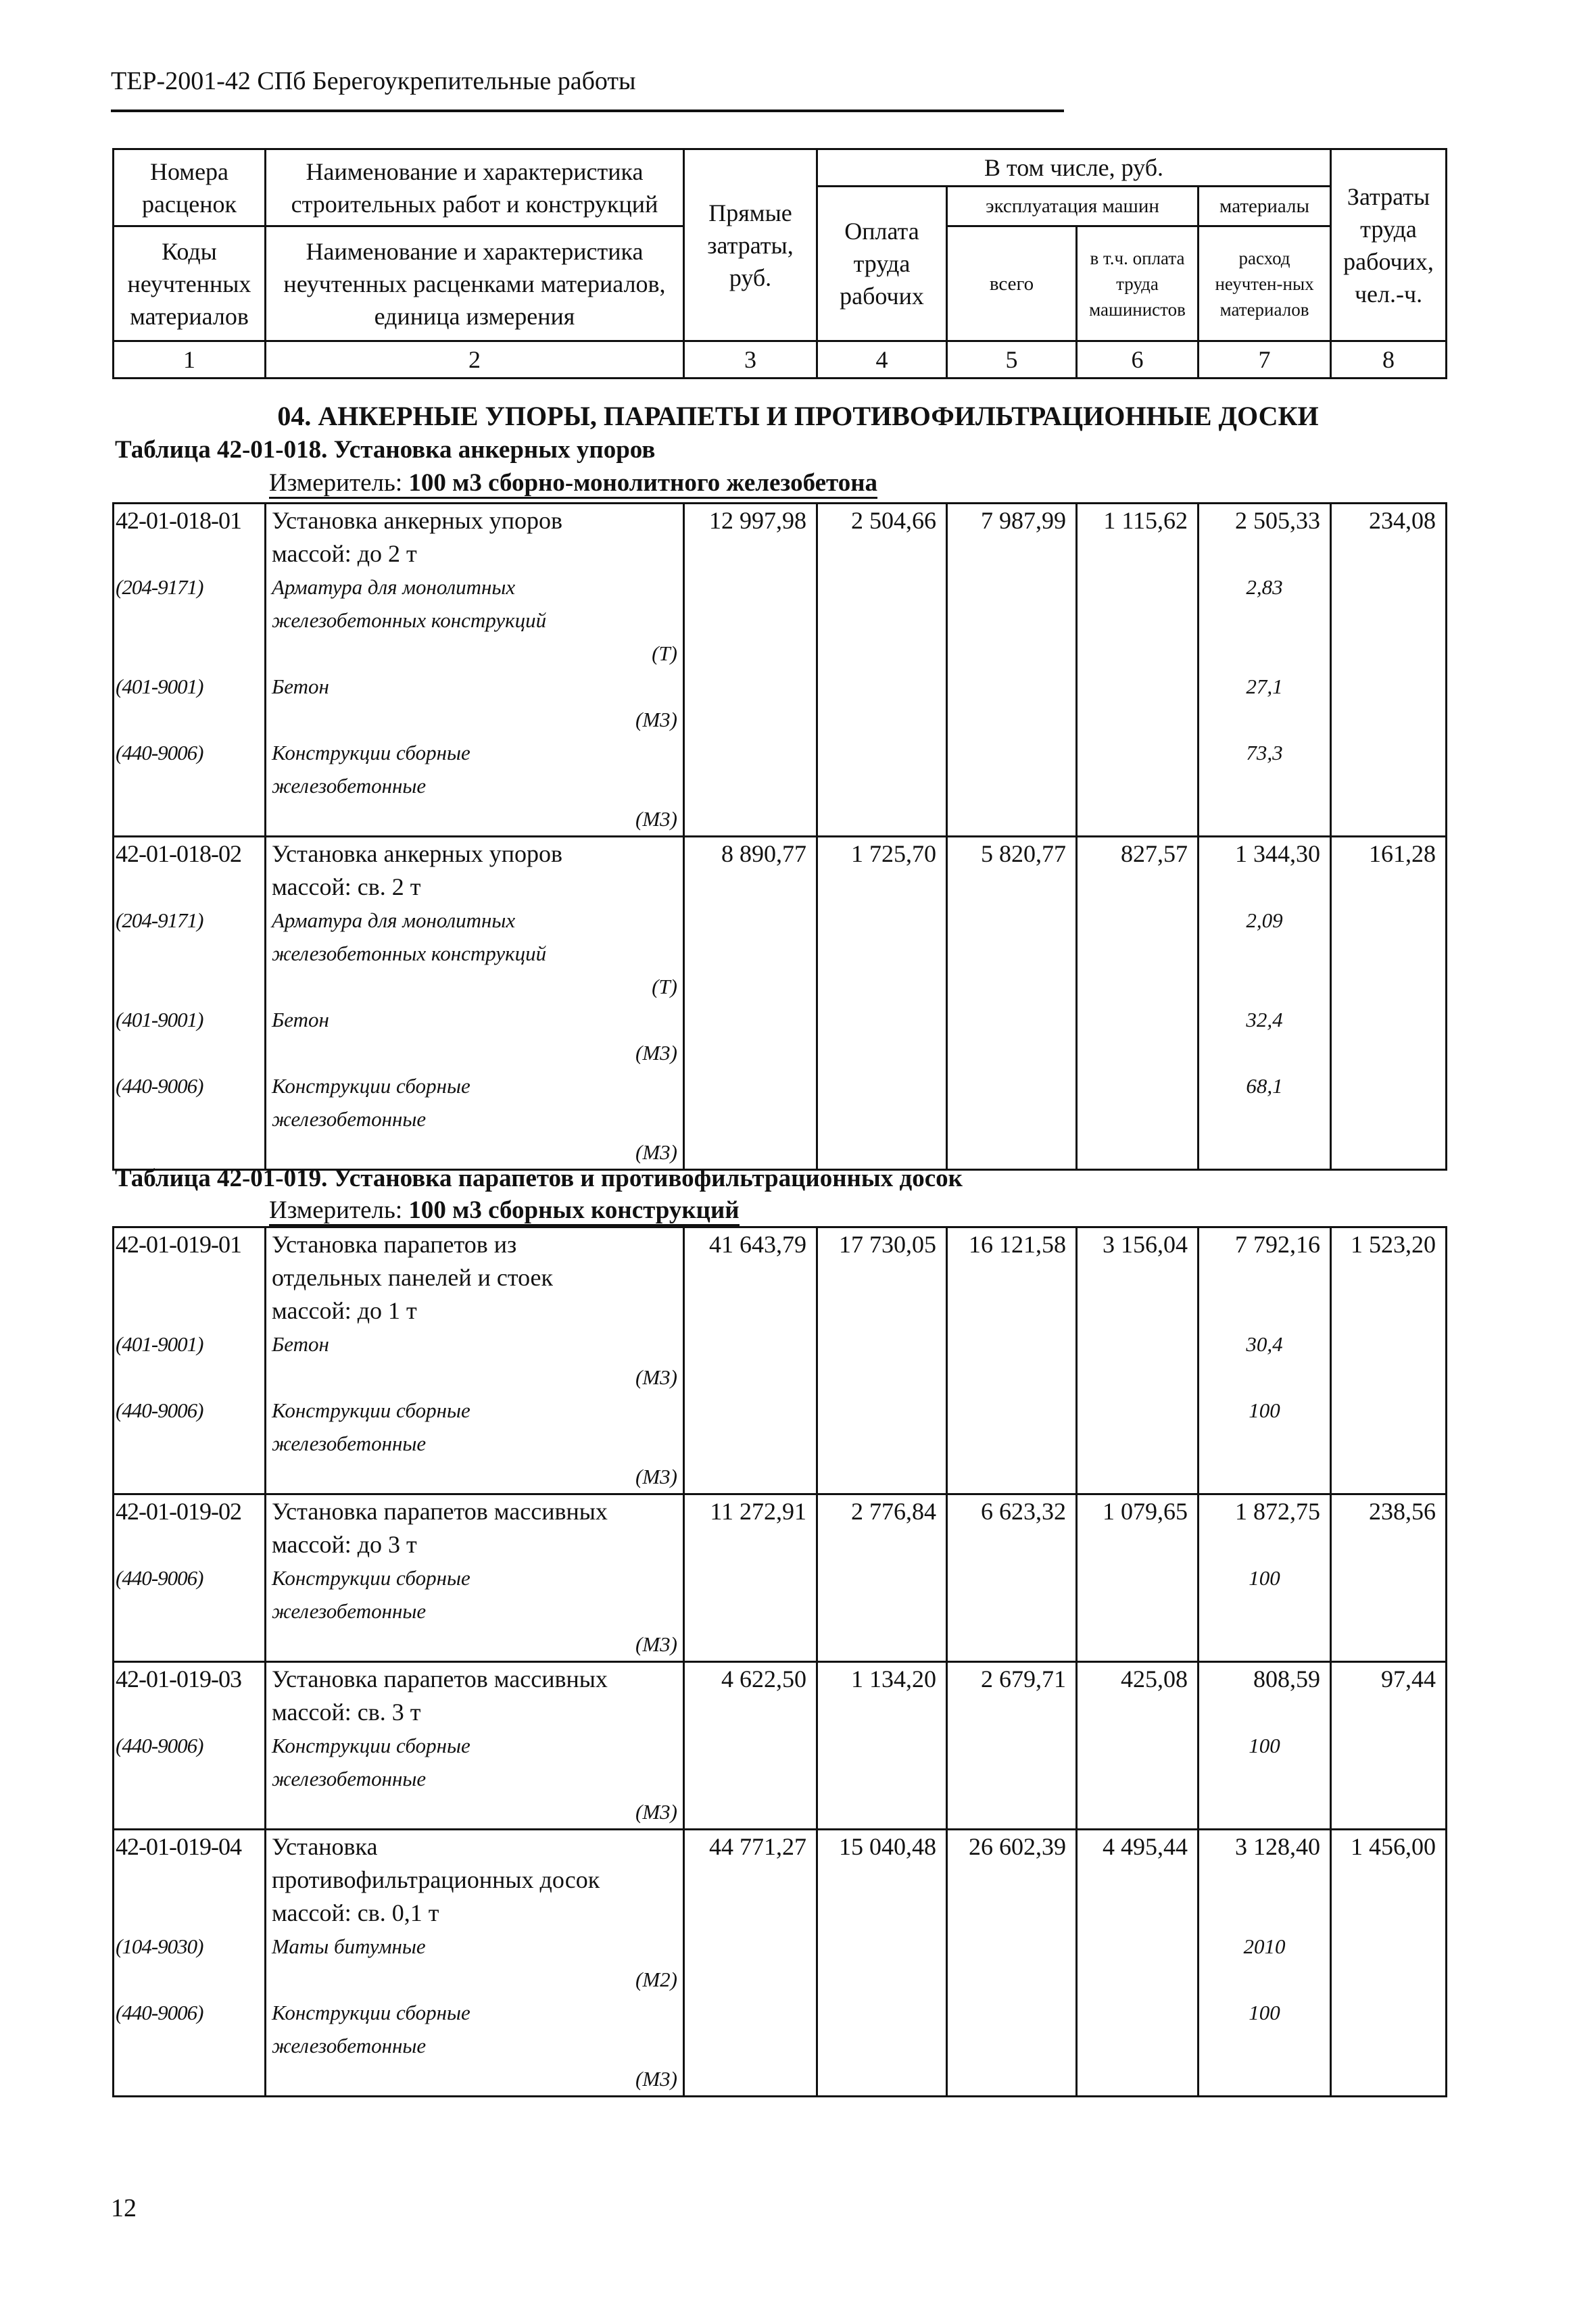 The image size is (1596, 2315). Describe the element at coordinates (1264, 1243) in the screenshot. I see `value-col-7: 7 792,16` at that location.